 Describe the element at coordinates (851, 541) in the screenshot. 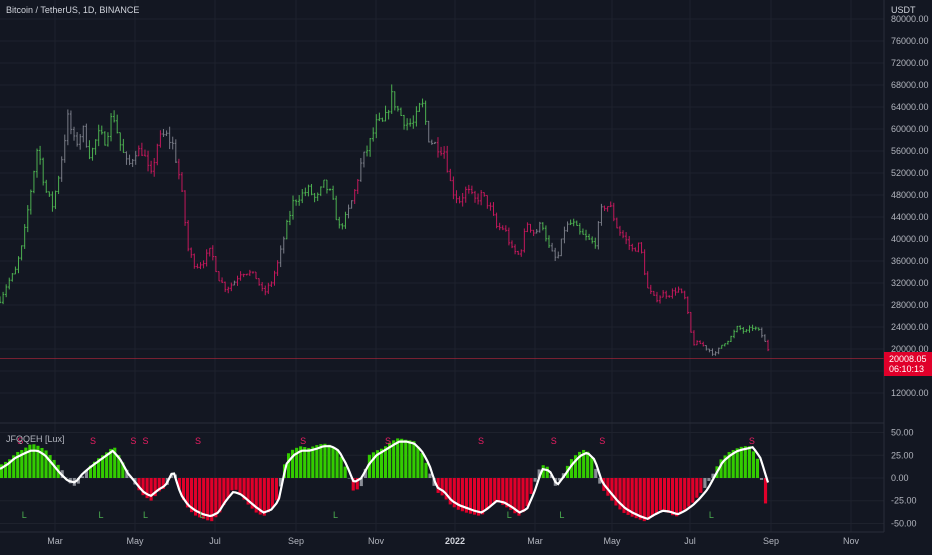

I see `time-tick-label: Nov` at that location.